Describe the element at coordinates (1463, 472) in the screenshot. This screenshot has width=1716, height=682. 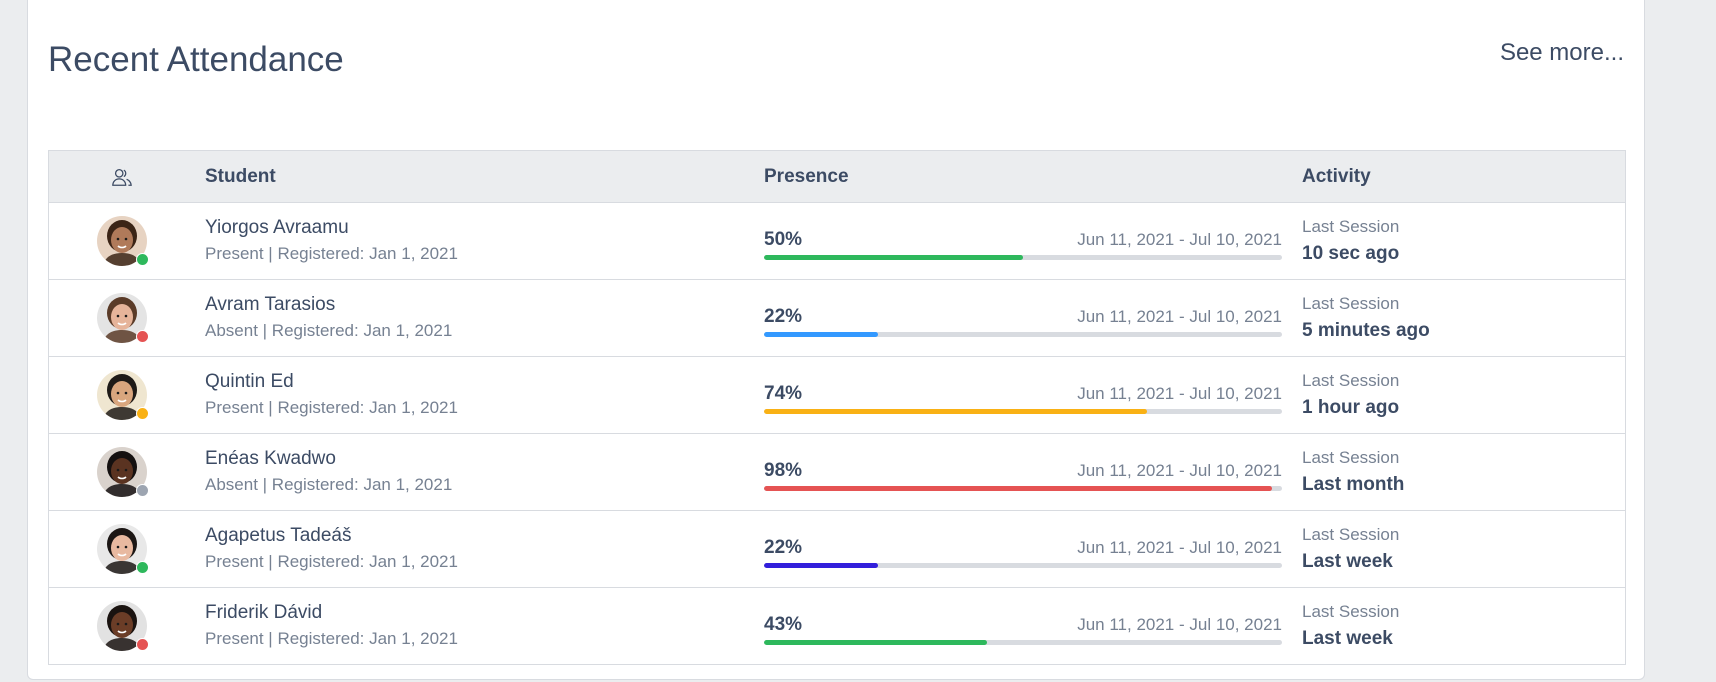
I see `activity-cell: Last Session Last month` at that location.